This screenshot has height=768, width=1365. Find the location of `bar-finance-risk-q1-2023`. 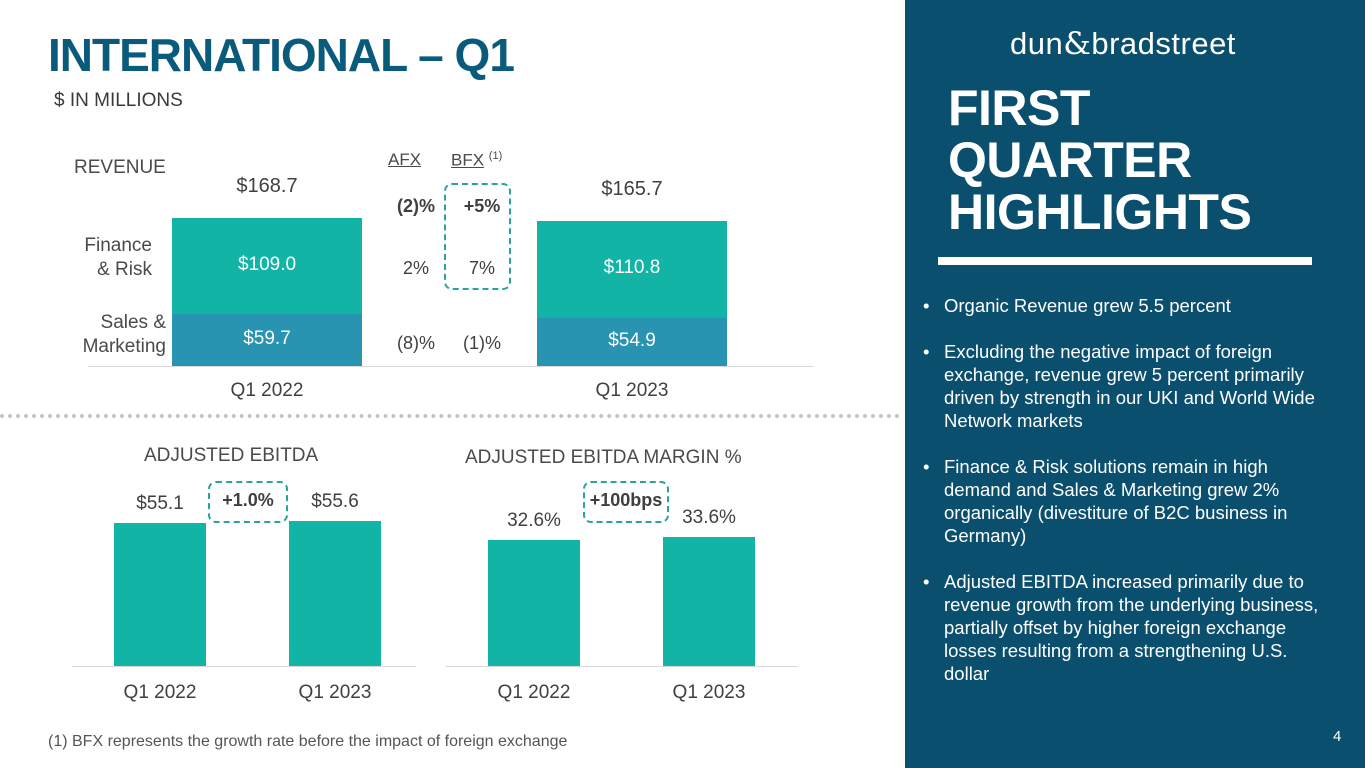

bar-finance-risk-q1-2023 is located at coordinates (632, 269).